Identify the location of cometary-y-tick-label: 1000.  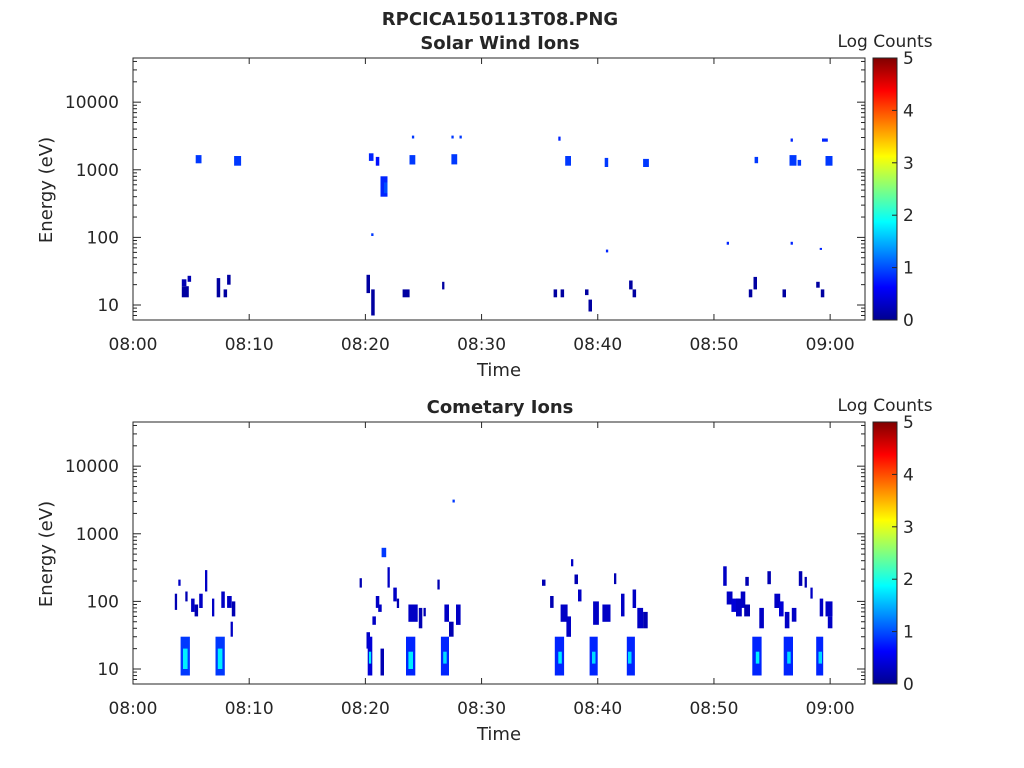
(97, 535).